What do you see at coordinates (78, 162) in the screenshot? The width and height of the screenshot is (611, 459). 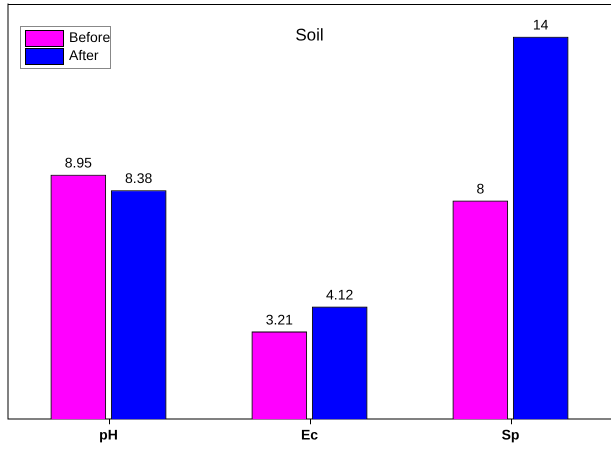 I see `data-label: 8.95` at bounding box center [78, 162].